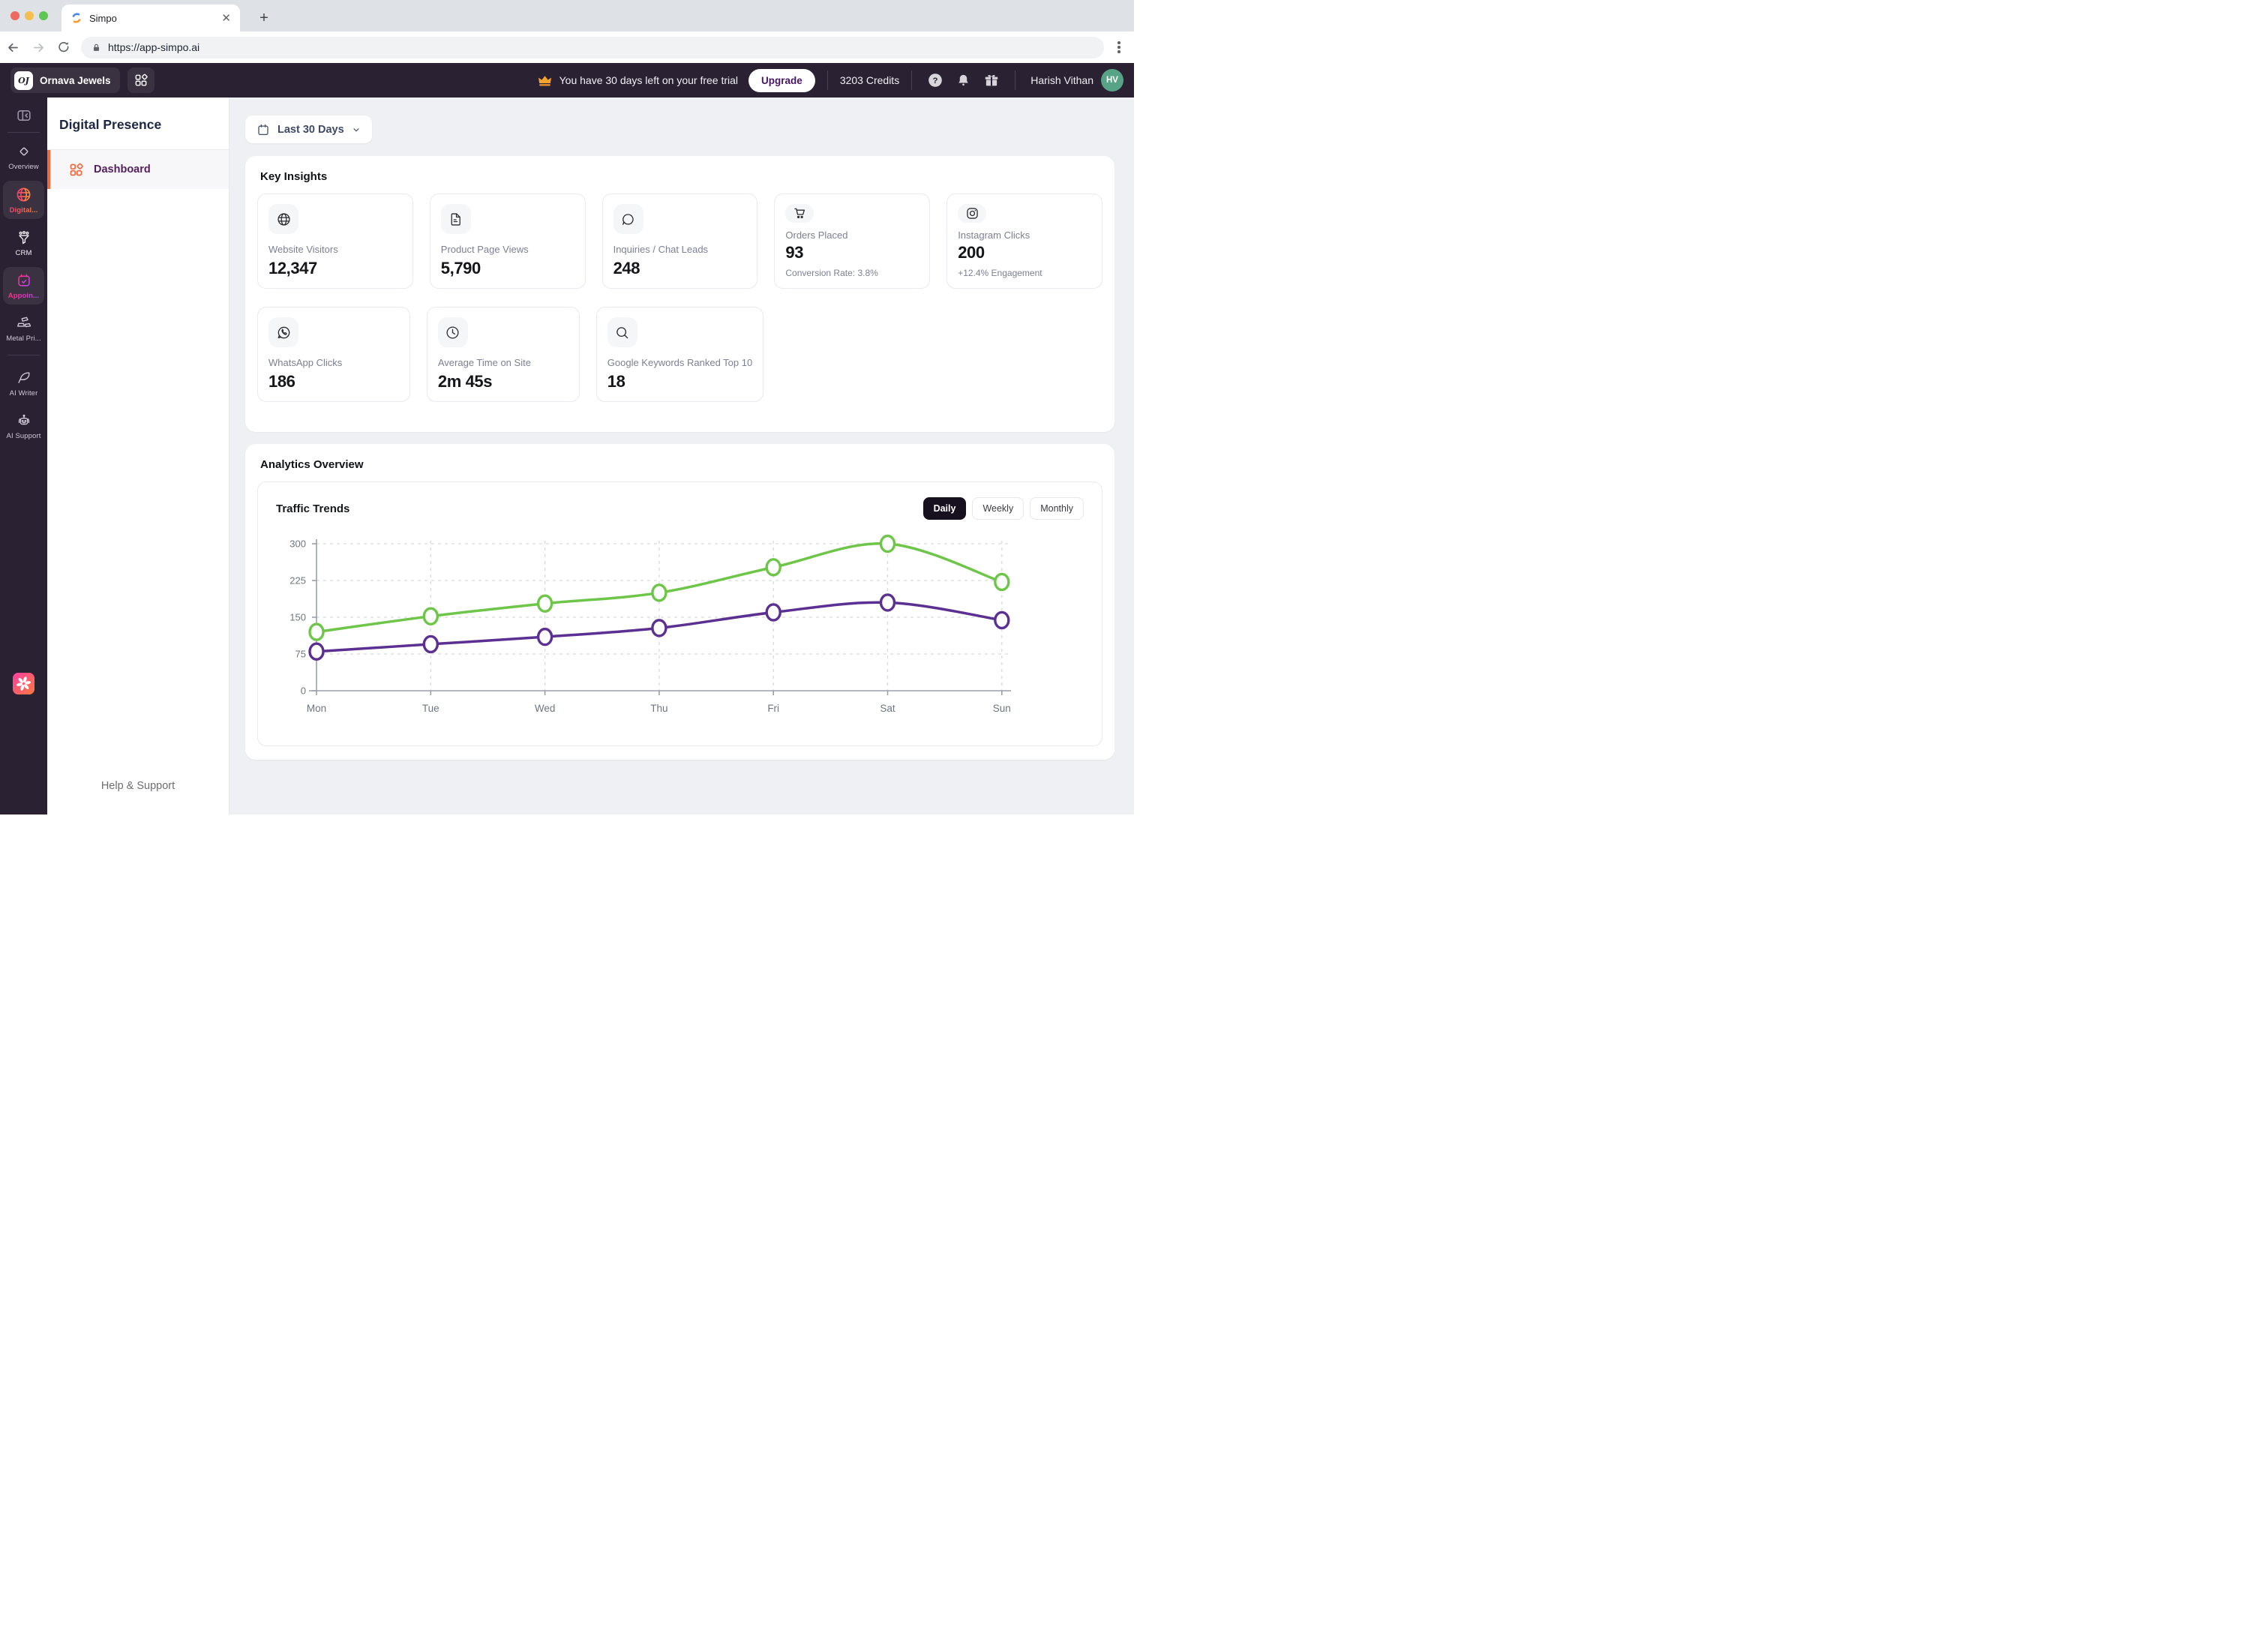 This screenshot has height=1629, width=2268. I want to click on browser-menu-icon, so click(1119, 47).